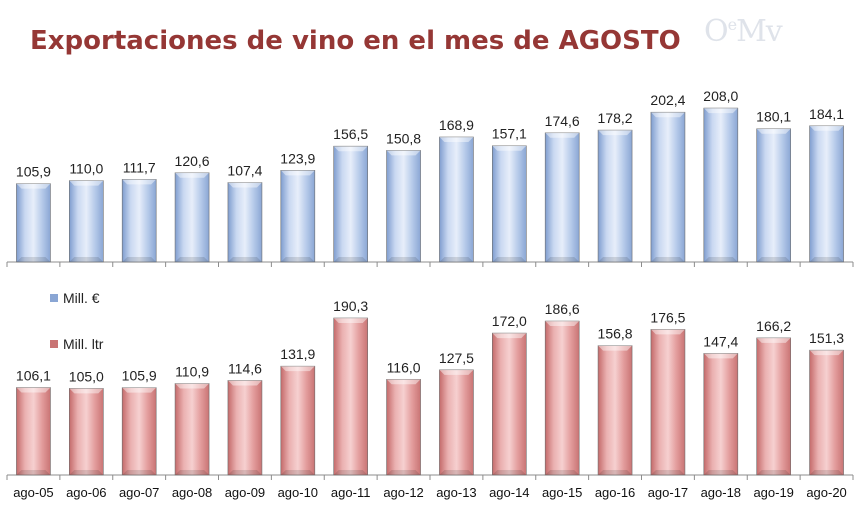 The height and width of the screenshot is (512, 857). Describe the element at coordinates (826, 492) in the screenshot. I see `x-tick-label-ago-20: ago-20` at that location.